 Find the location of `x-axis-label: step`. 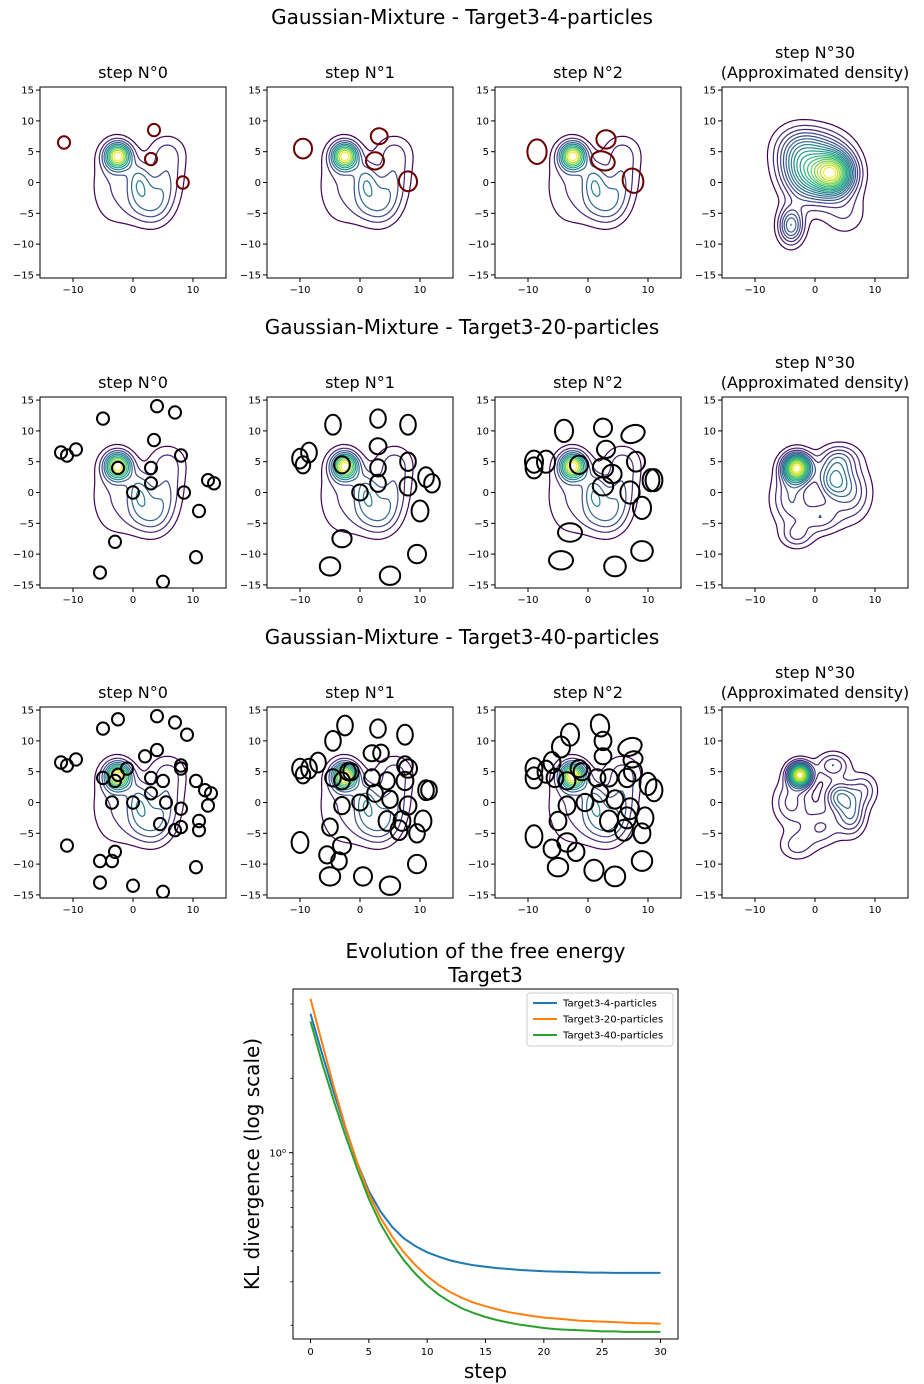

x-axis-label: step is located at coordinates (485, 1371).